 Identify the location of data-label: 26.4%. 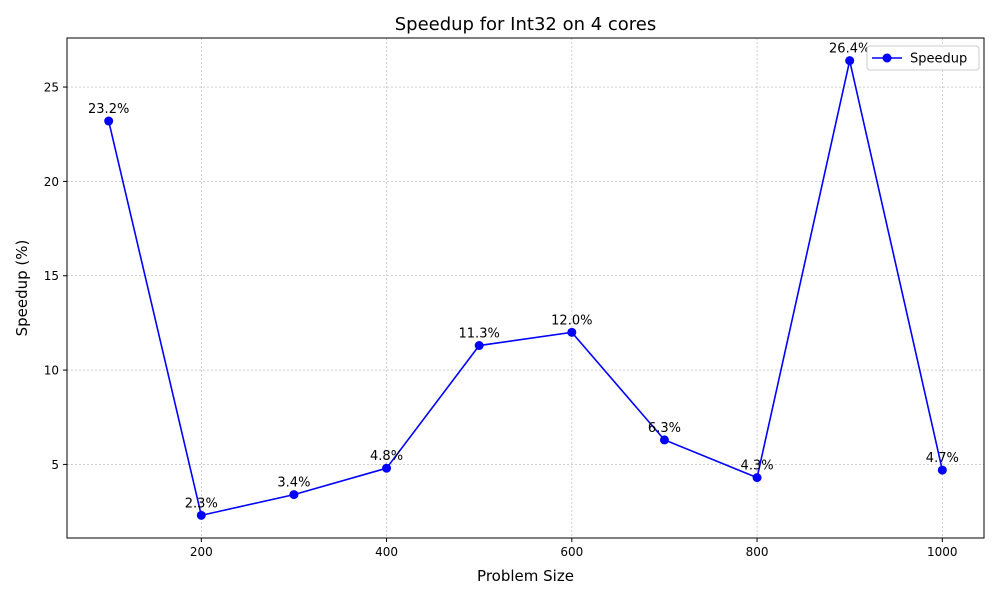
(849, 49).